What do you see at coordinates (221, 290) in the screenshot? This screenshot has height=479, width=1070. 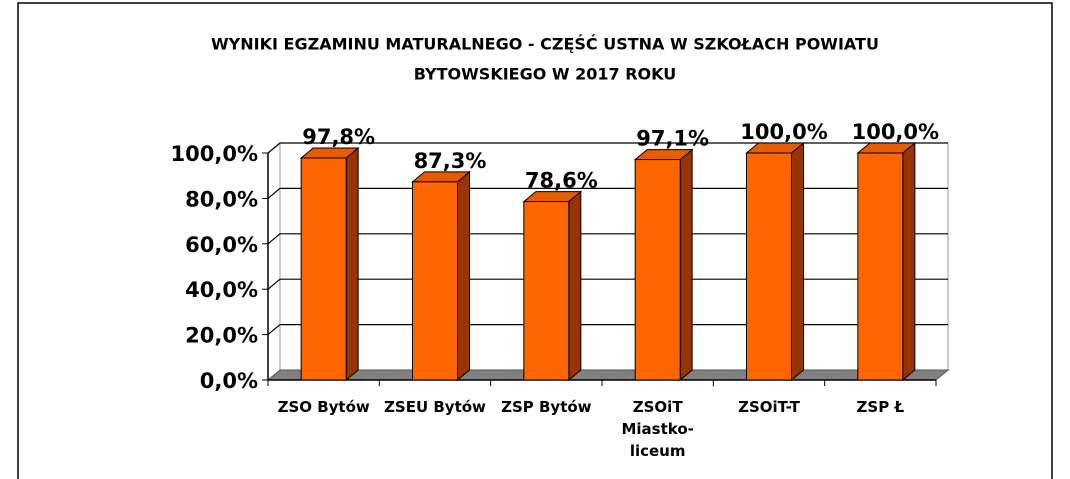 I see `y-tick-label: 40,0%` at bounding box center [221, 290].